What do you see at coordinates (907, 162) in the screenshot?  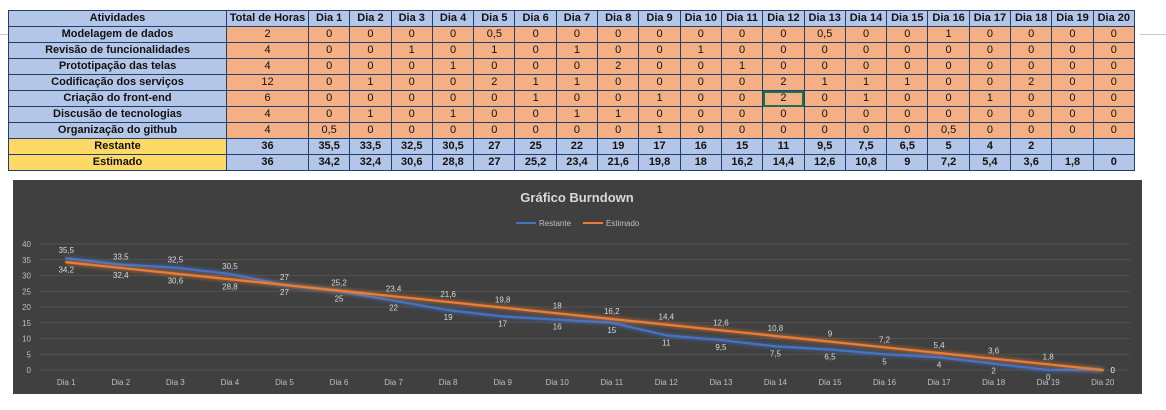 I see `day-cell: 9` at bounding box center [907, 162].